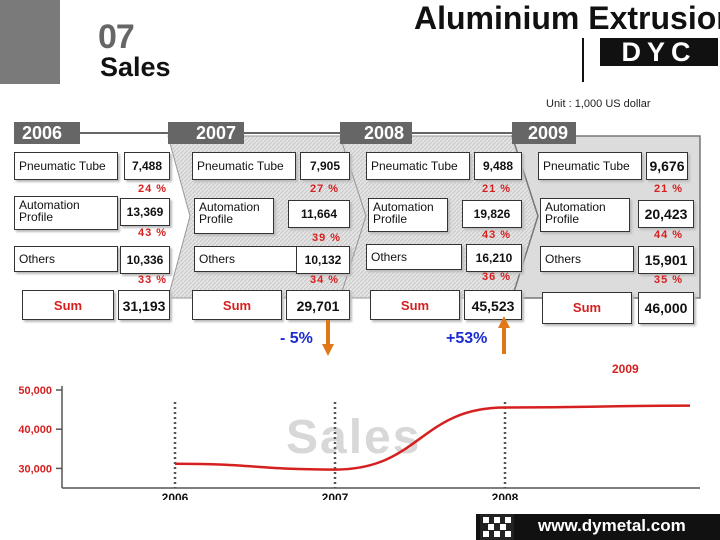 The width and height of the screenshot is (720, 540). Describe the element at coordinates (244, 166) in the screenshot. I see `category-pneumatic-2007: Pneumatic Tube` at that location.